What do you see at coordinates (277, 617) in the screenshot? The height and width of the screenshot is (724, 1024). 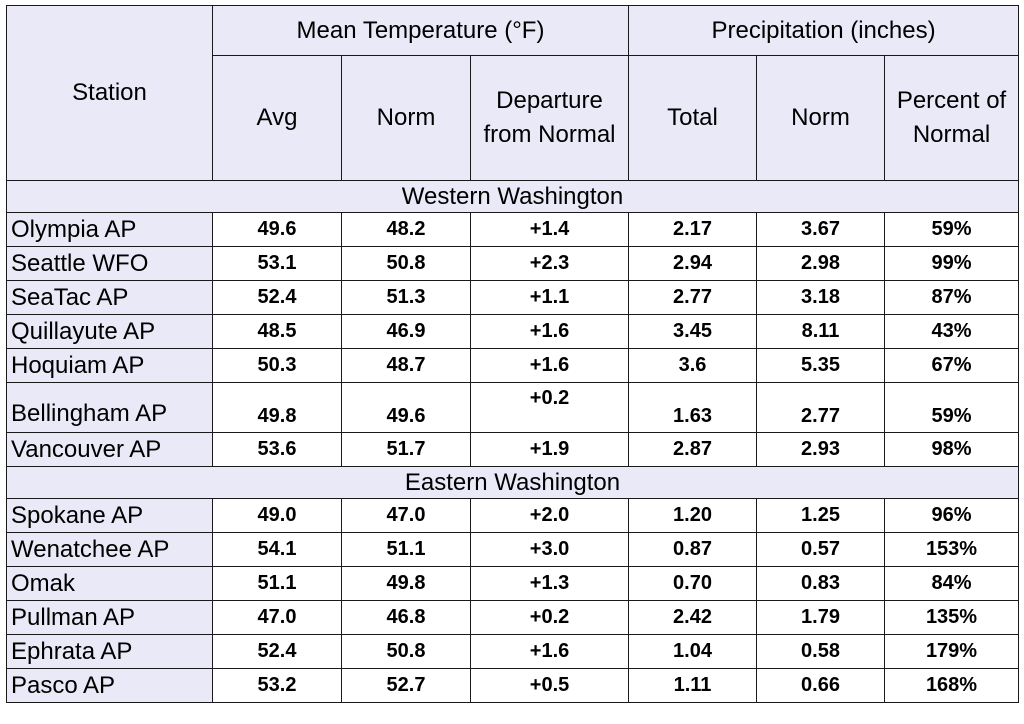 I see `avg-value: 47.0` at bounding box center [277, 617].